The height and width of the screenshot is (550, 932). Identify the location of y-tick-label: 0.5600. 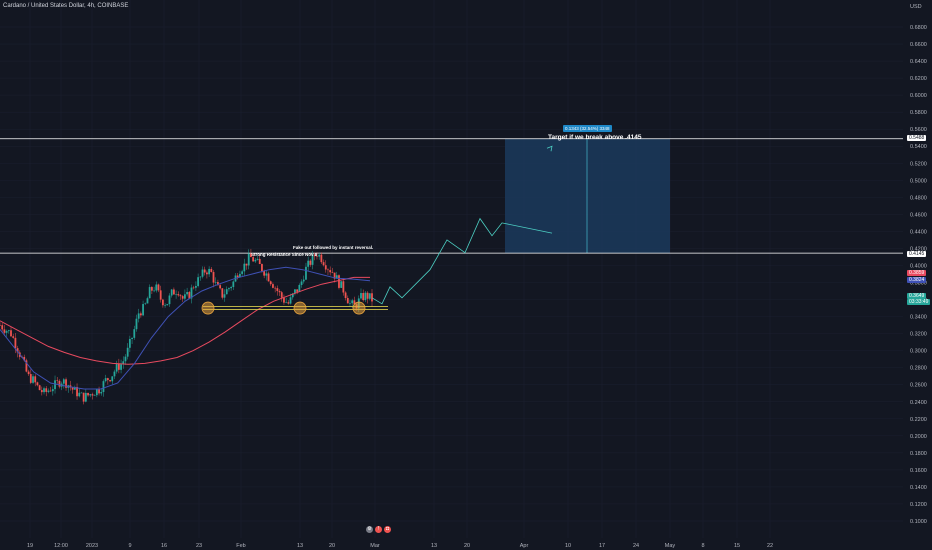
(918, 130).